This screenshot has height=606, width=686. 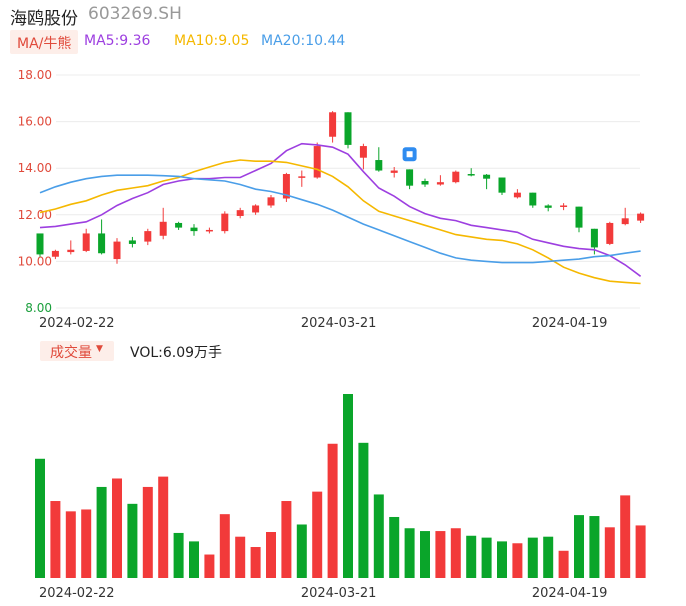 I want to click on x-tick-label: 2024-03-21, so click(x=339, y=323).